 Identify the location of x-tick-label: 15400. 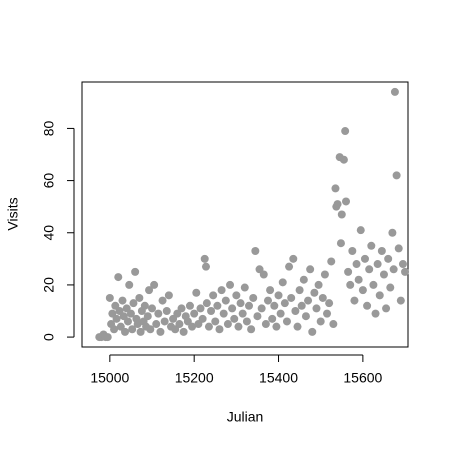
(278, 378).